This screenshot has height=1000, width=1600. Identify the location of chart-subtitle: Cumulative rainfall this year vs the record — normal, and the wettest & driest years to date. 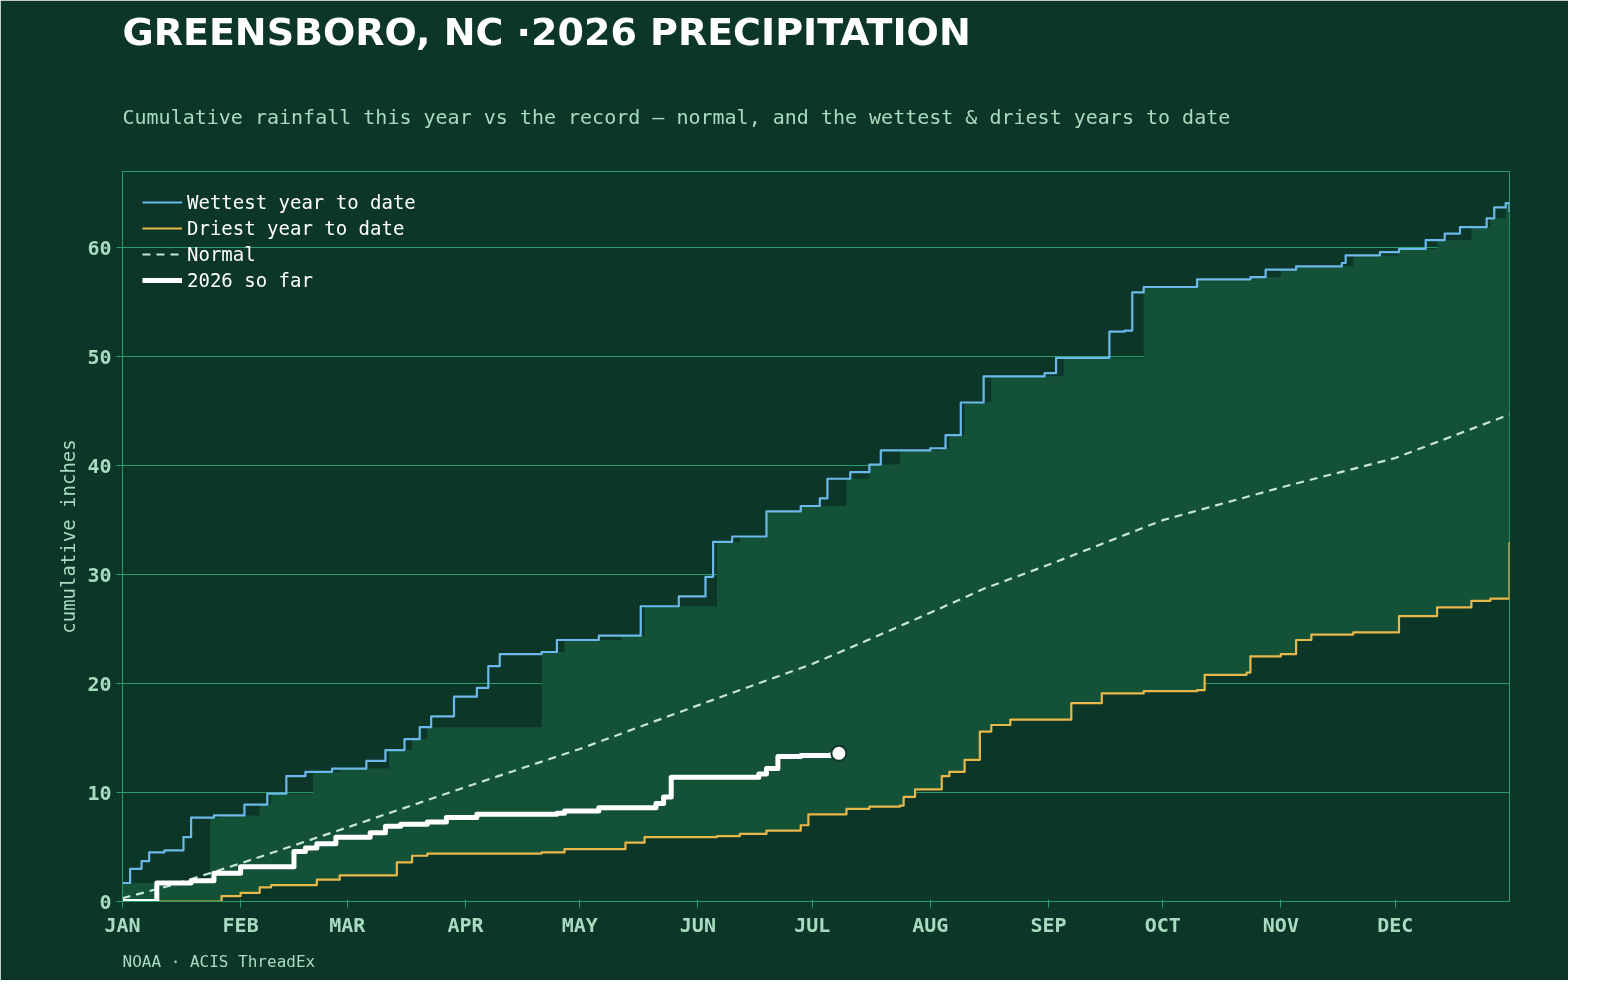
(676, 117).